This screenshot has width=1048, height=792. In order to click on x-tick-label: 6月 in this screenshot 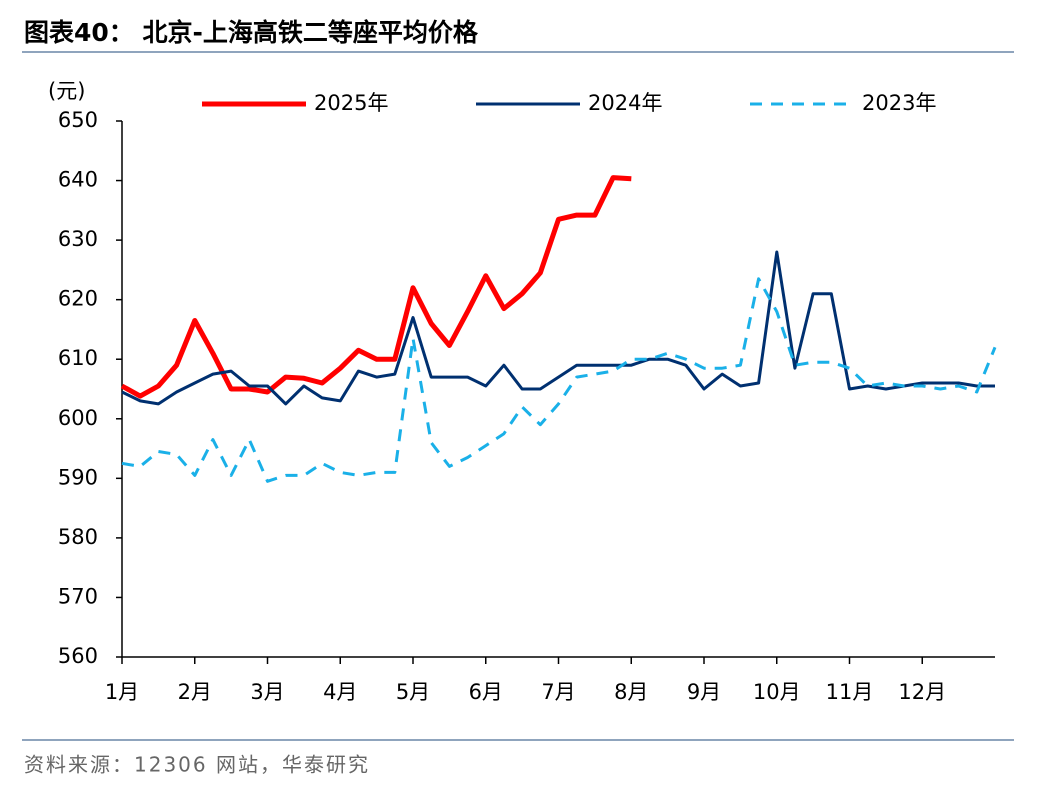, I will do `click(486, 692)`.